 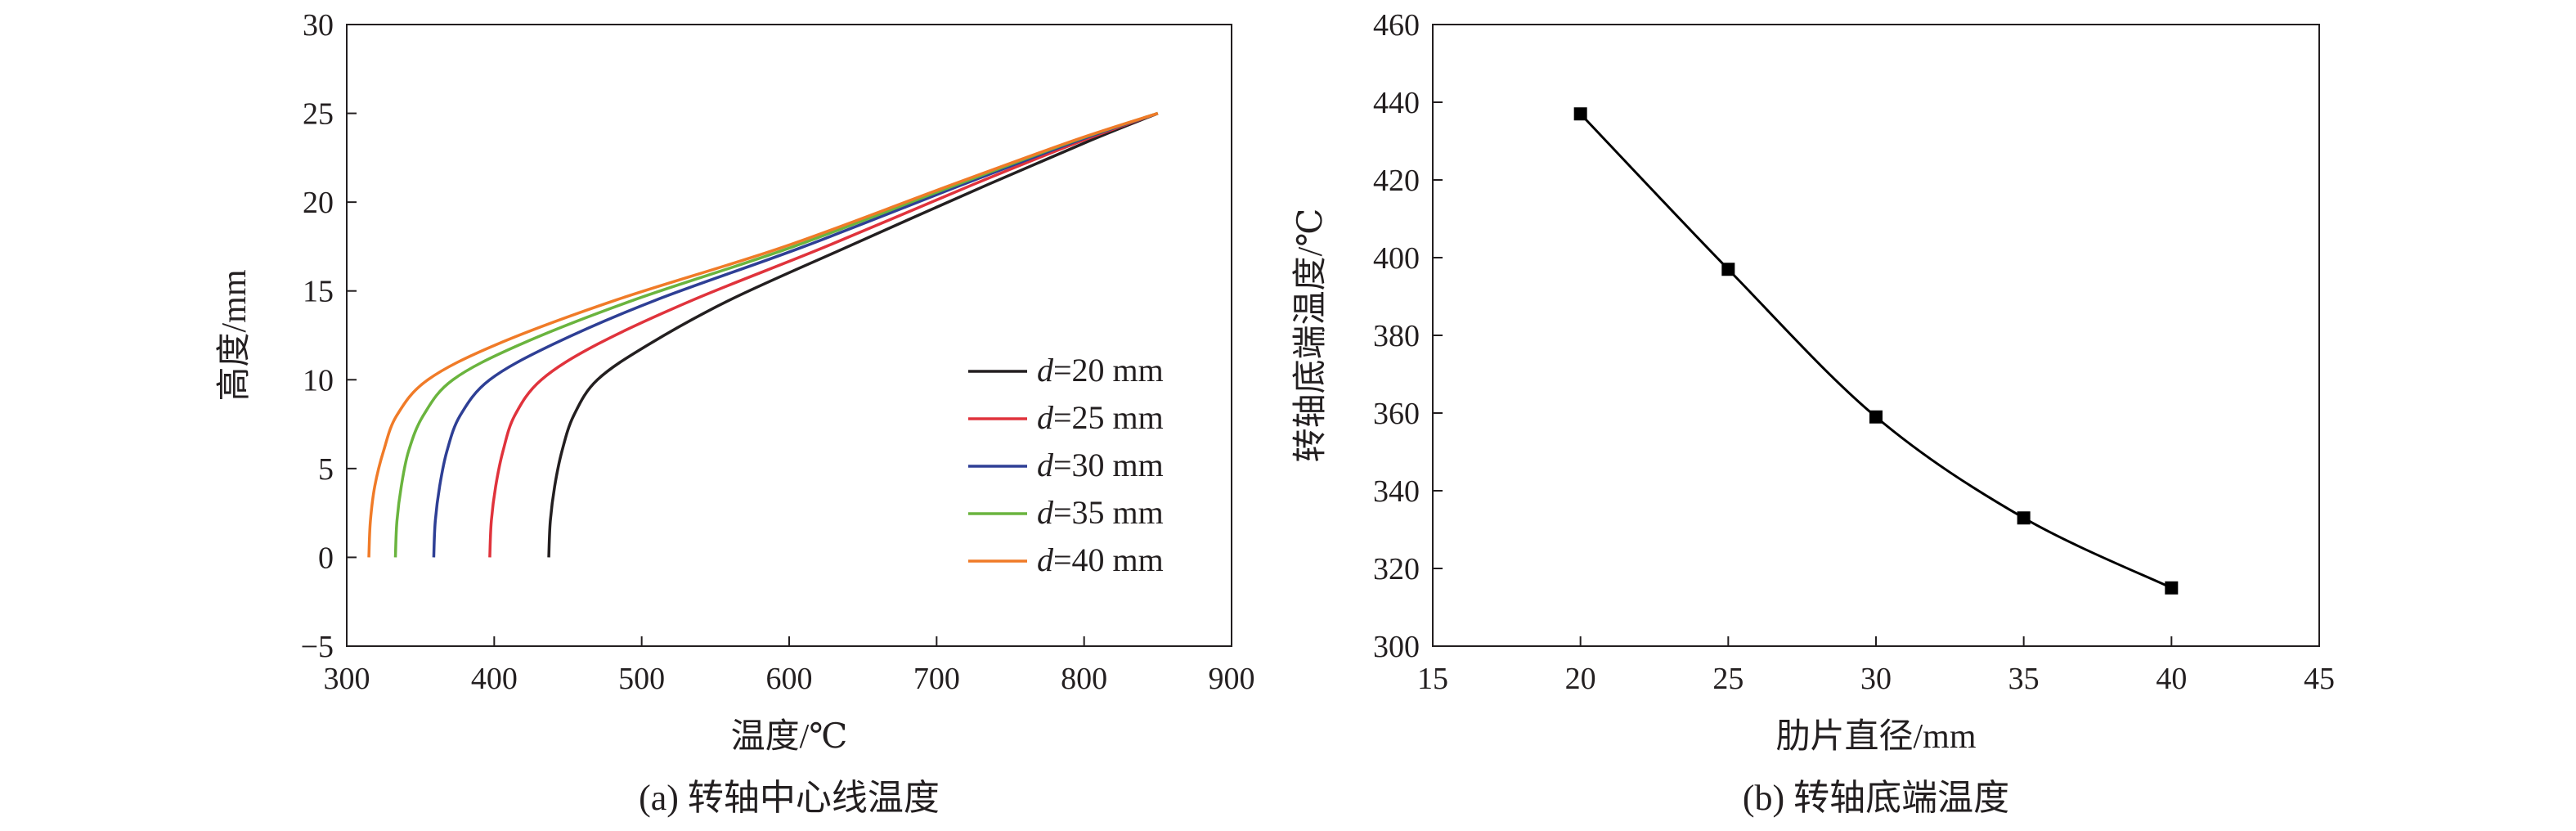 What do you see at coordinates (1396, 491) in the screenshot?
I see `y-tick-label: 340` at bounding box center [1396, 491].